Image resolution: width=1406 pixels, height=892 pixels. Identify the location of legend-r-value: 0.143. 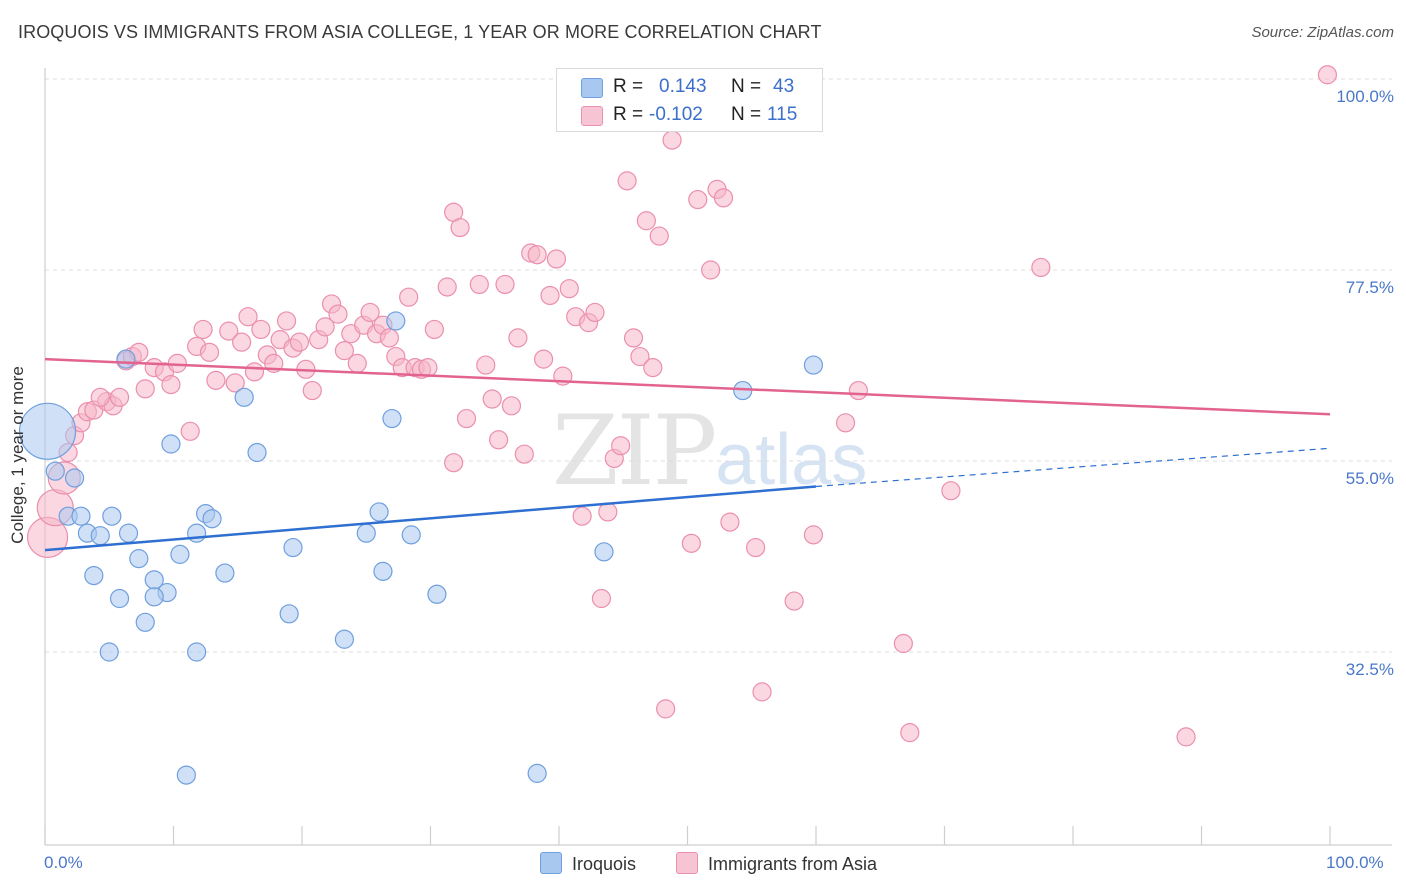
(683, 86).